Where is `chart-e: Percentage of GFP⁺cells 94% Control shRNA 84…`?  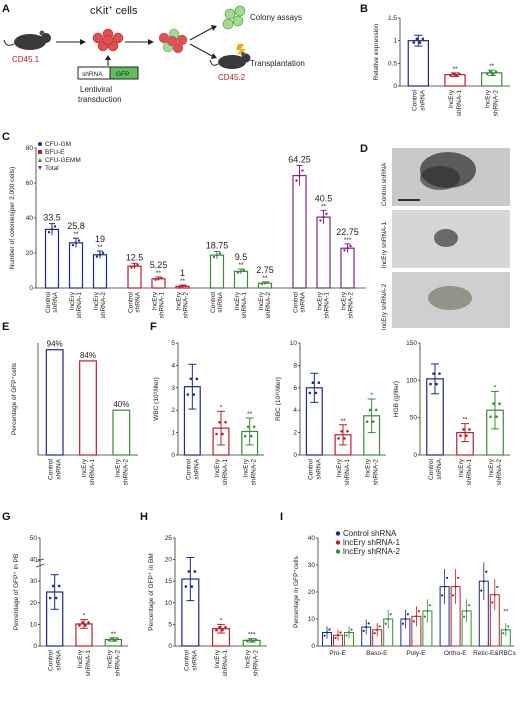 chart-e: Percentage of GFP⁺cells 94% Control shRNA 84… is located at coordinates (74, 413).